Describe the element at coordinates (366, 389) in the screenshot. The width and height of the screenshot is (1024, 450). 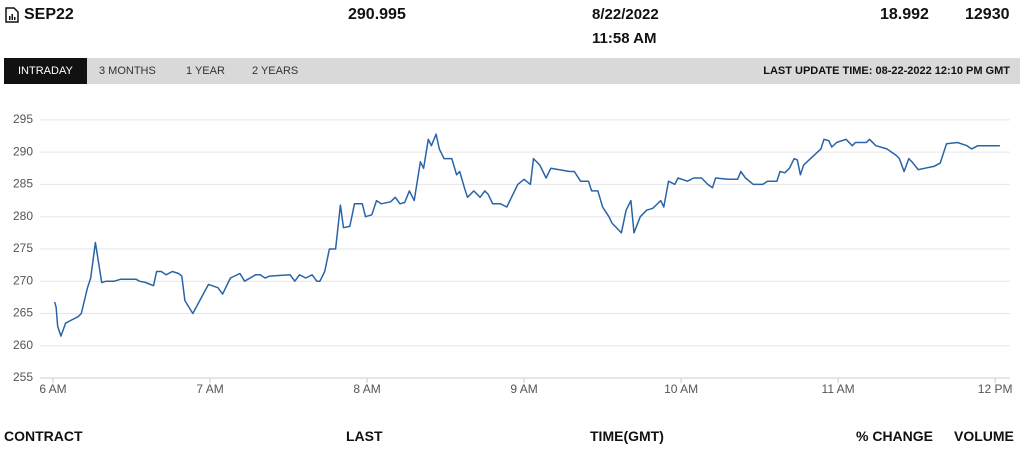
I see `x-tick-label: 8 AM` at that location.